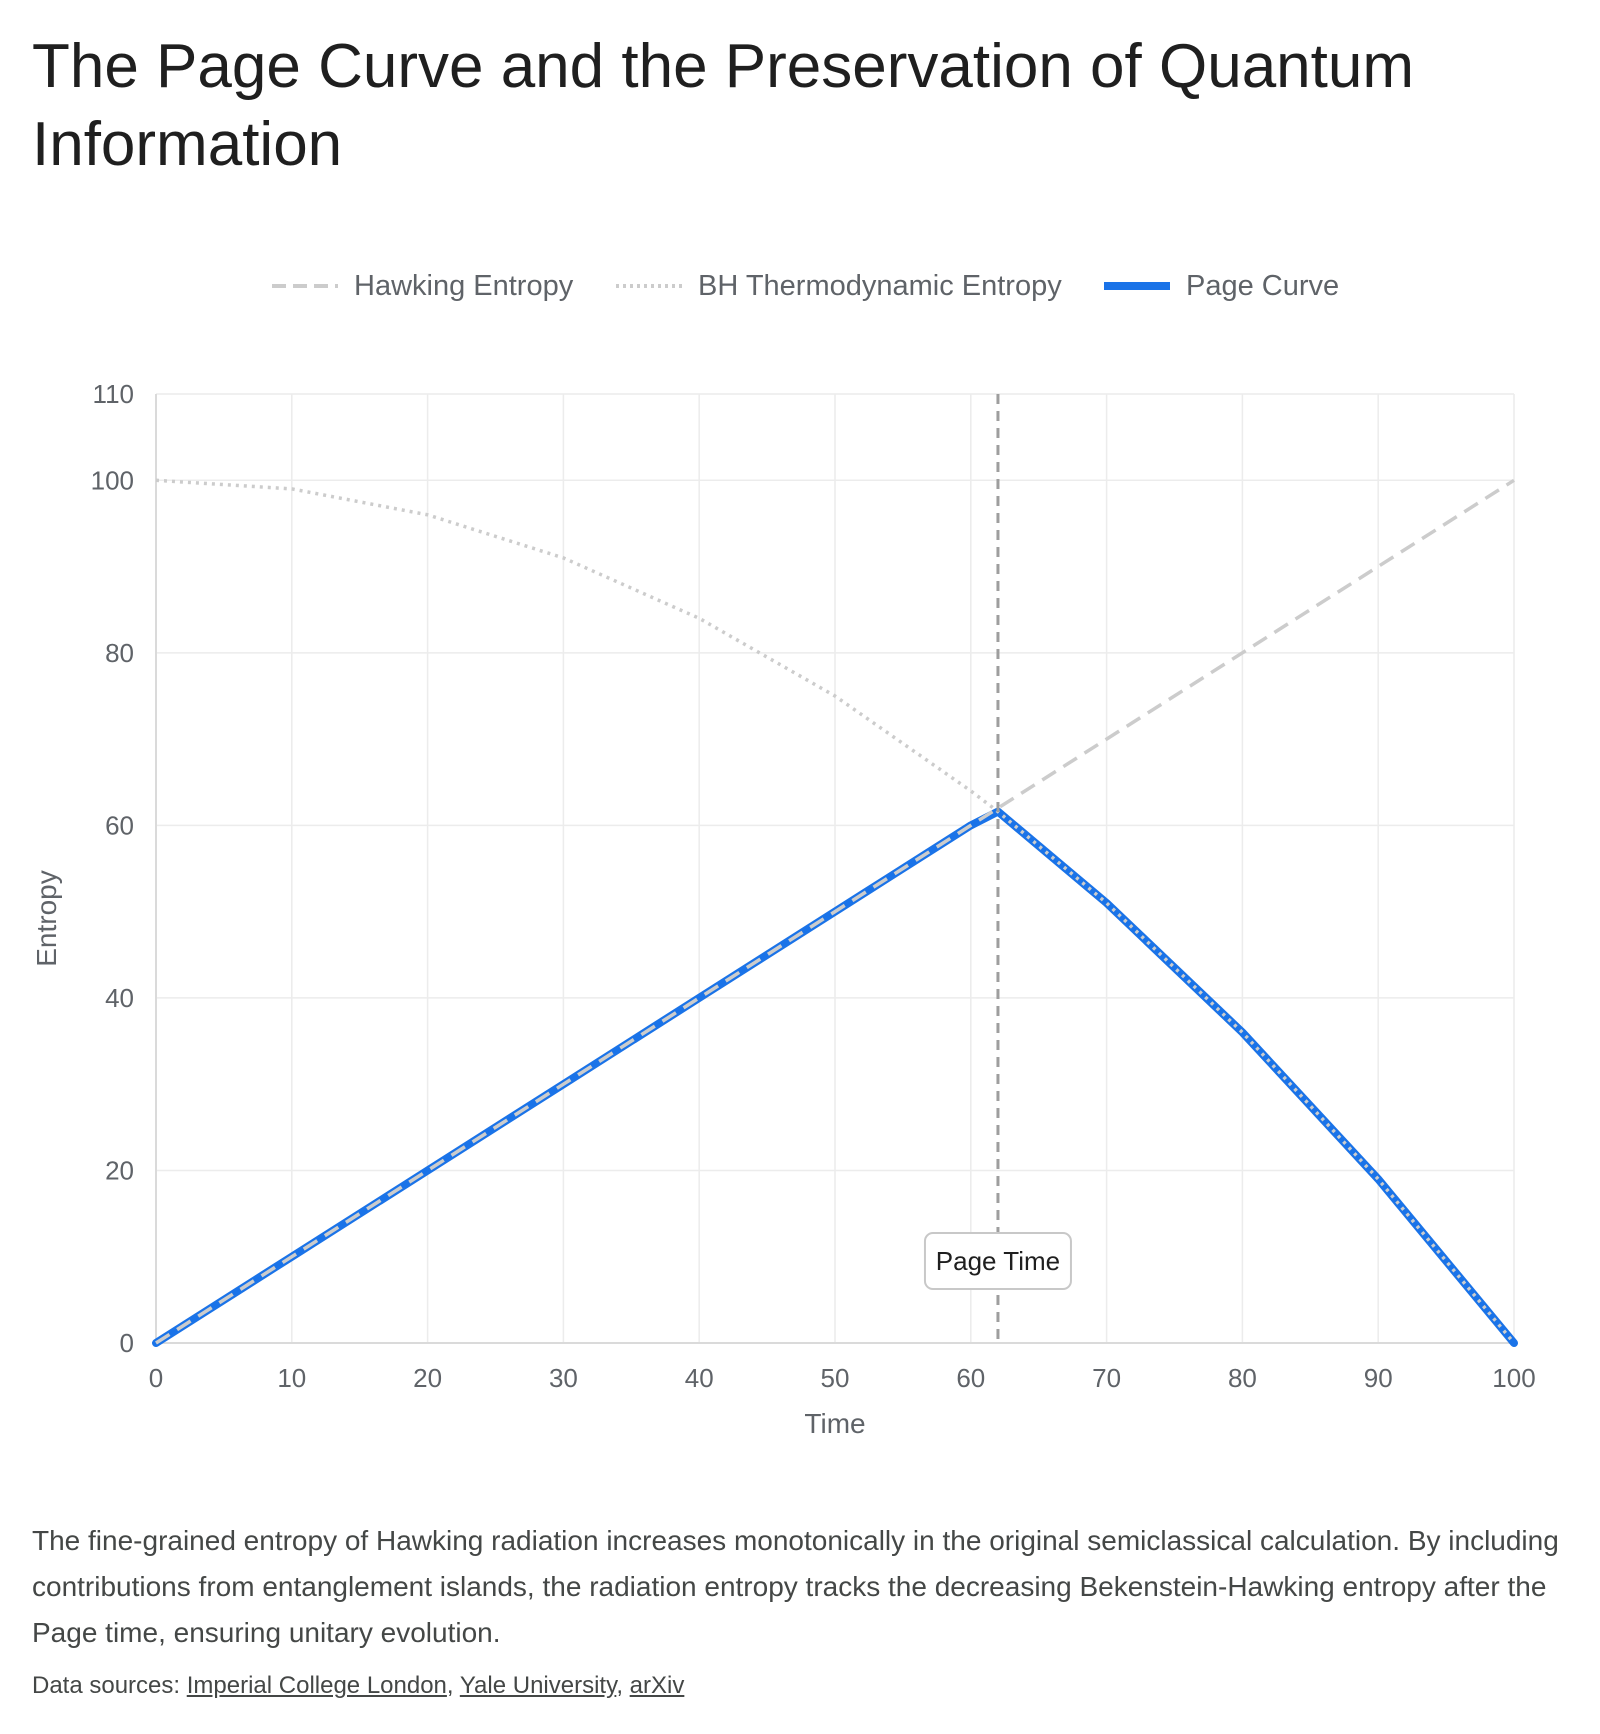 Image resolution: width=1600 pixels, height=1734 pixels. Describe the element at coordinates (1263, 285) in the screenshot. I see `legend-label-page-curve: Page Curve` at that location.